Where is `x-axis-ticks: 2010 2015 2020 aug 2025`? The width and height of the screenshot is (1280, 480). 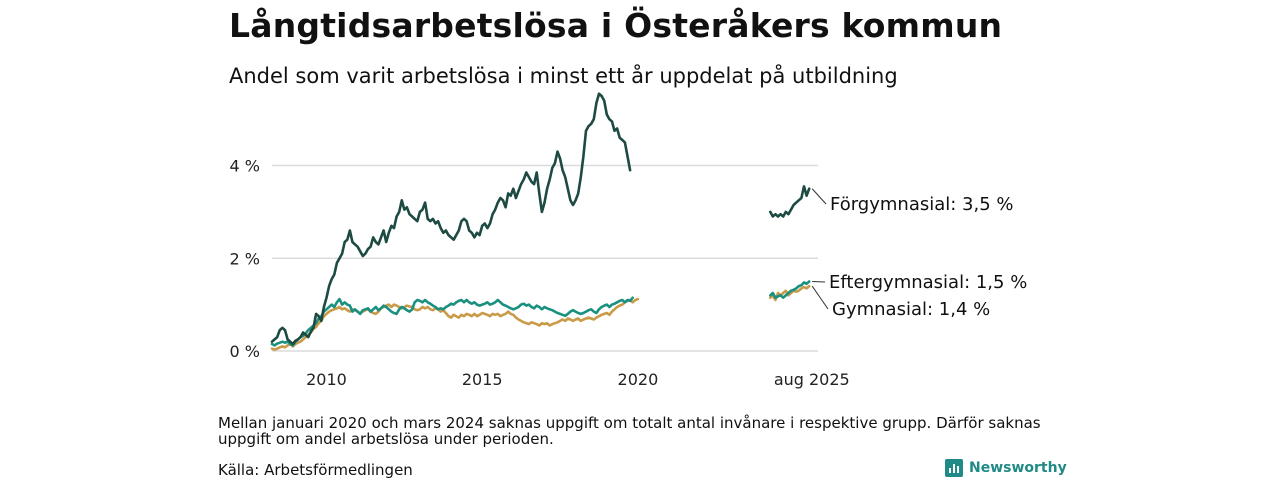
x-axis-ticks: 2010 2015 2020 aug 2025 is located at coordinates (578, 379).